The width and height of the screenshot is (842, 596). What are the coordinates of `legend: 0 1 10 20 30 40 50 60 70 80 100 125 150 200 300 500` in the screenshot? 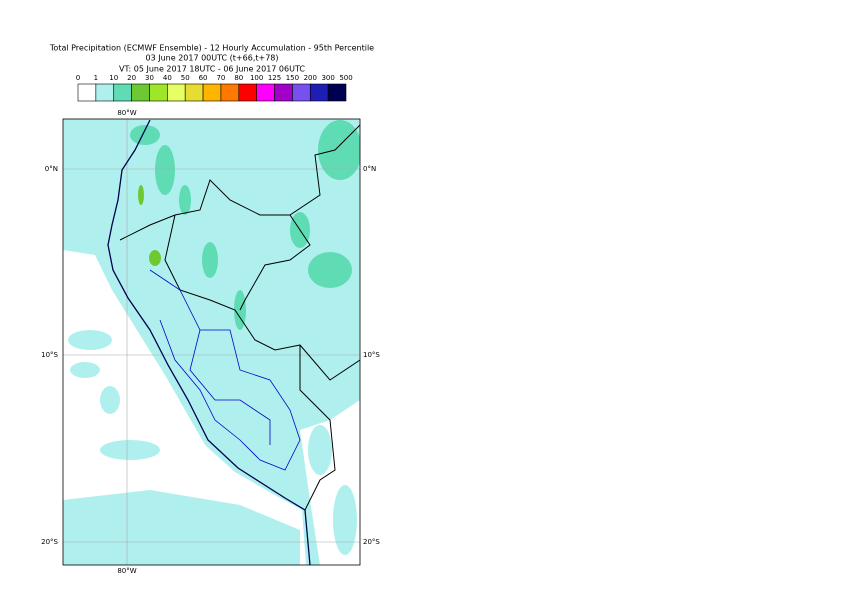 It's located at (214, 88).